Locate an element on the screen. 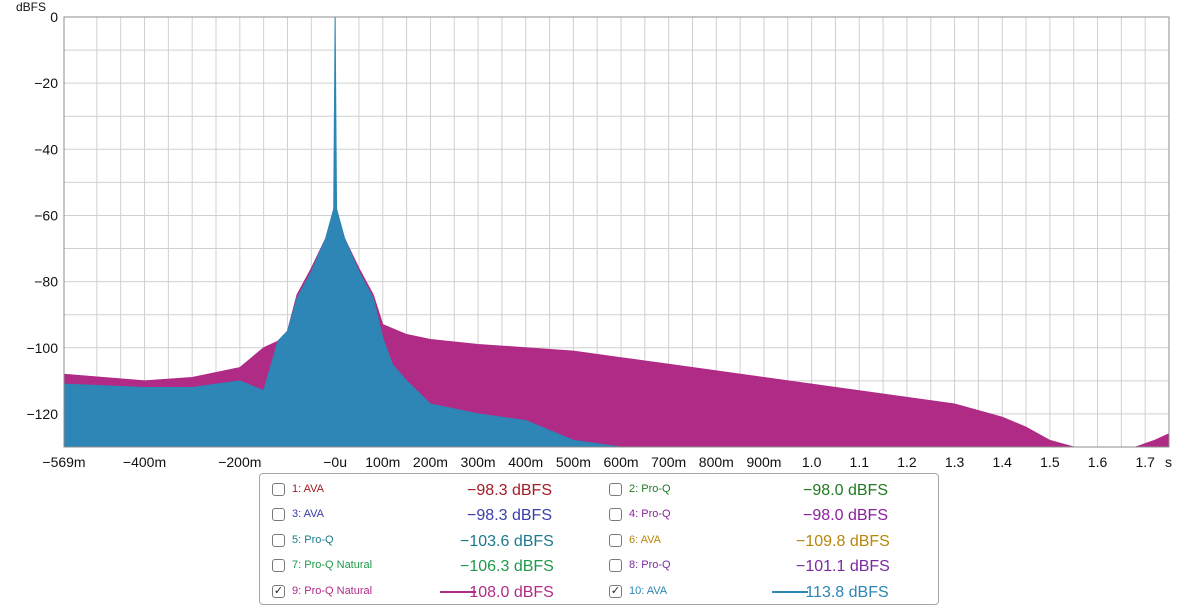 This screenshot has height=607, width=1200. legend-label-7: 7: Pro-Q Natural is located at coordinates (332, 565).